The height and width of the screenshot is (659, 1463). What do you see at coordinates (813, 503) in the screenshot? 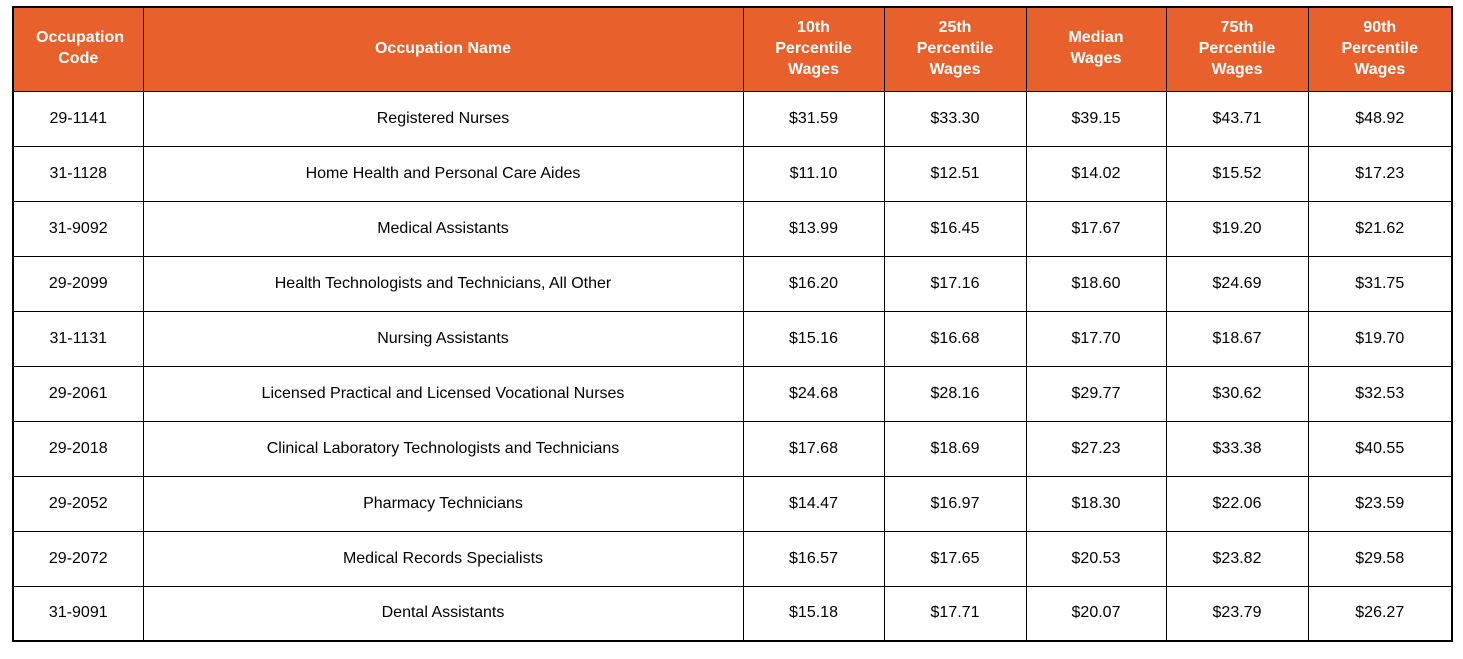
I see `p10-wage-cell: $14.47` at bounding box center [813, 503].